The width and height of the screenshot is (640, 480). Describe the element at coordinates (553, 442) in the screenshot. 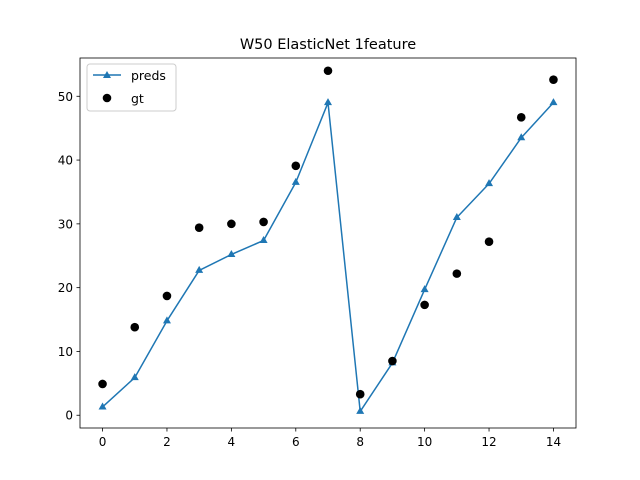

I see `x-tick-label: 14` at that location.